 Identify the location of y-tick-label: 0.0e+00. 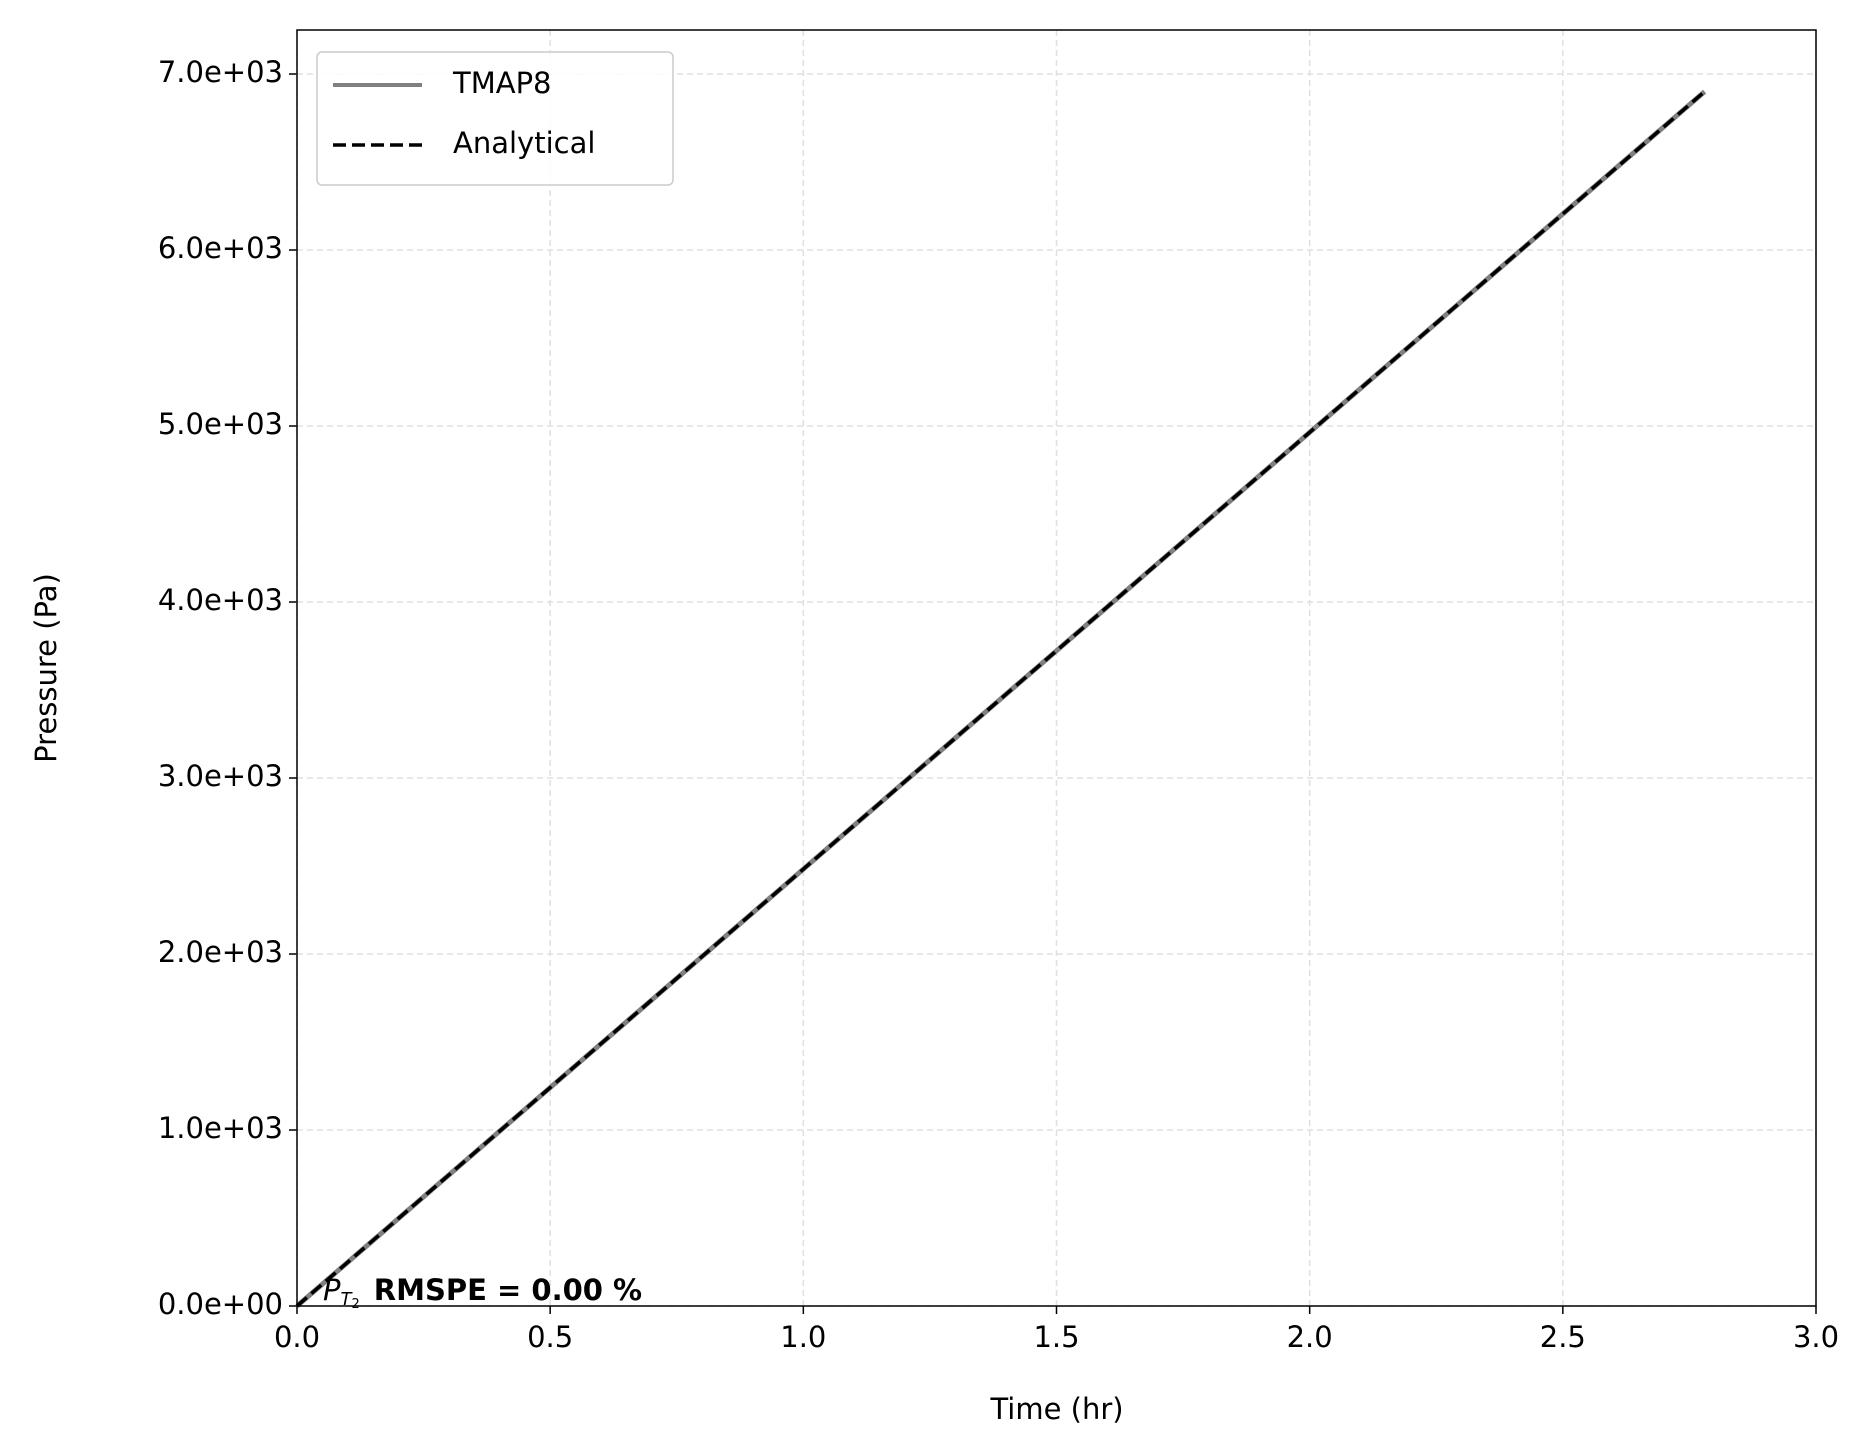
(220, 1304).